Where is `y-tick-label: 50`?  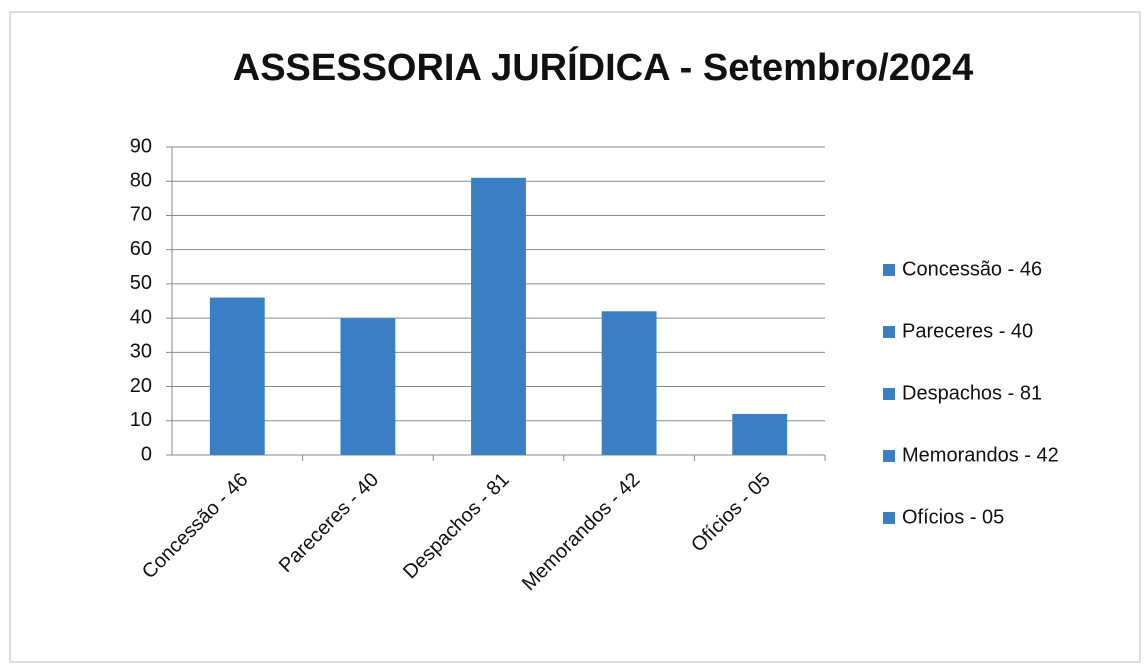
y-tick-label: 50 is located at coordinates (141, 283).